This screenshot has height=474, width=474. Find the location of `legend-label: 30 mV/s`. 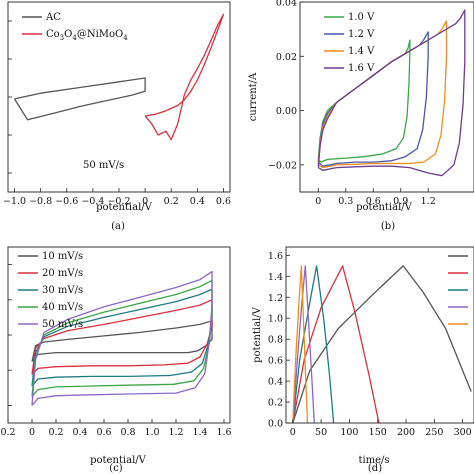

legend-label: 30 mV/s is located at coordinates (62, 290).